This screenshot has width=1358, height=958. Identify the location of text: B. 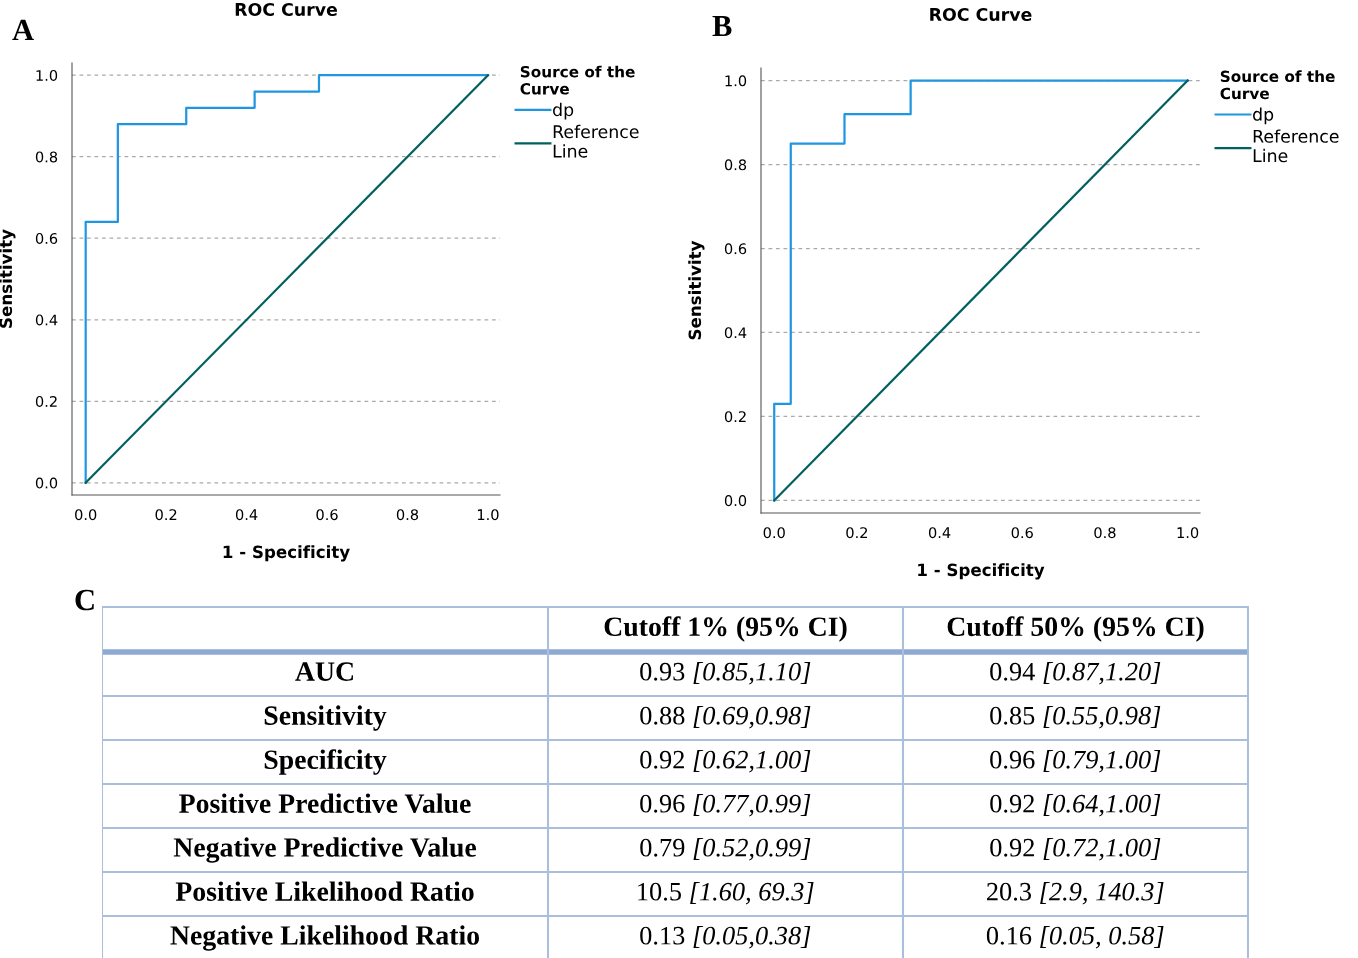
(722, 26).